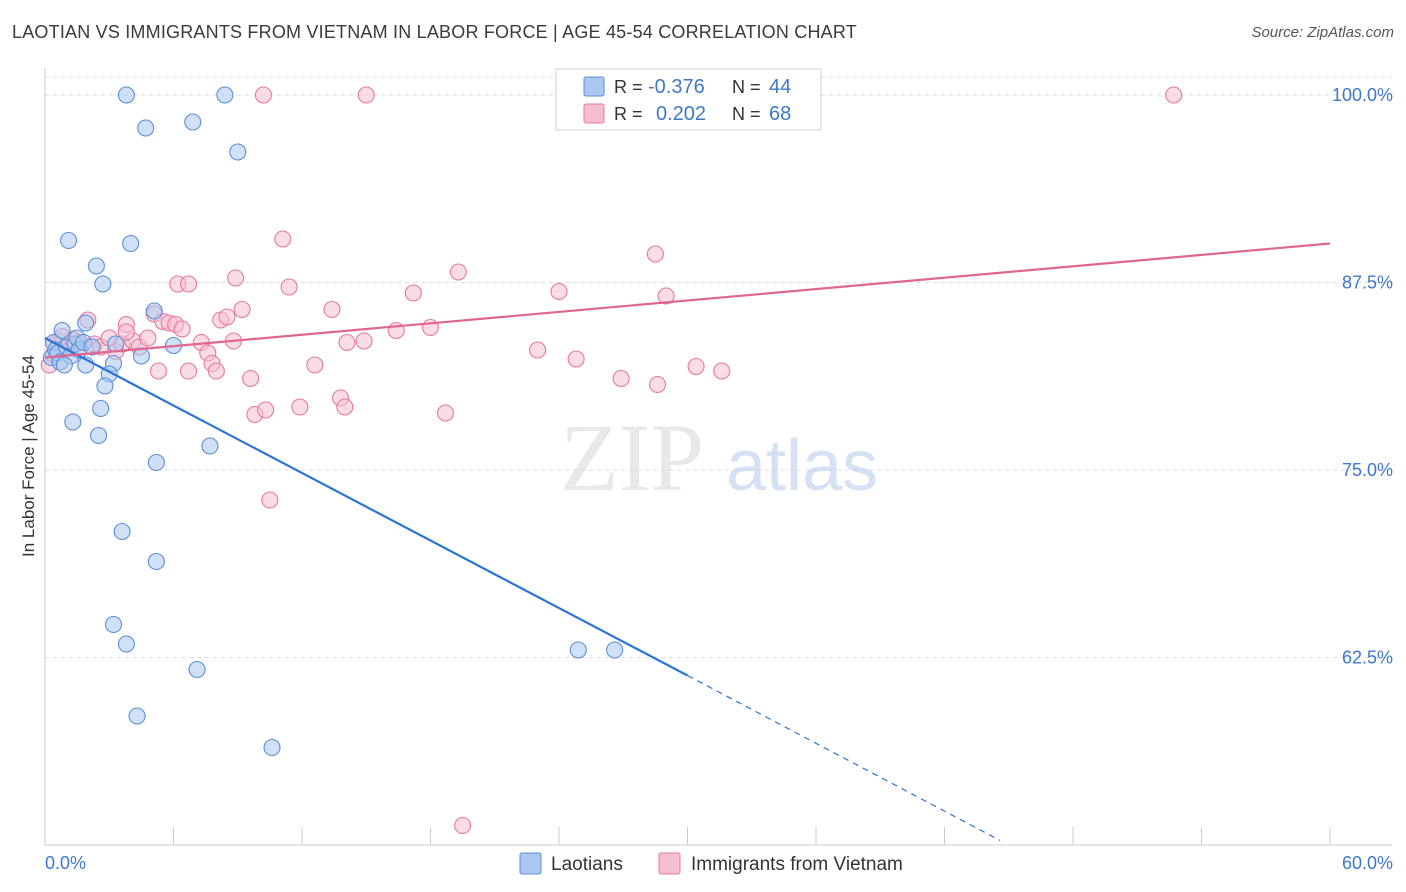 The height and width of the screenshot is (892, 1406). Describe the element at coordinates (530, 863) in the screenshot. I see `bottom-legend-swatch-laotians` at that location.